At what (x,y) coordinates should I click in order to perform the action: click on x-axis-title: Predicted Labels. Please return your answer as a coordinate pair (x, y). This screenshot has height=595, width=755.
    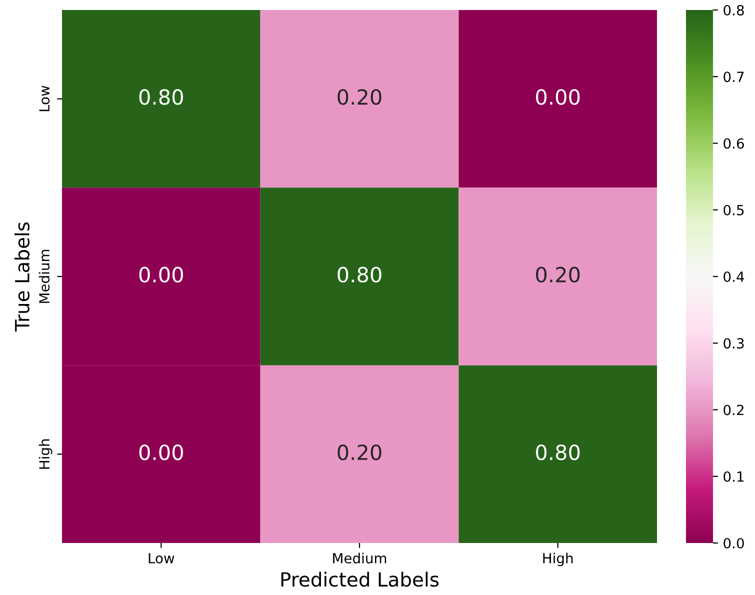
    Looking at the image, I should click on (360, 579).